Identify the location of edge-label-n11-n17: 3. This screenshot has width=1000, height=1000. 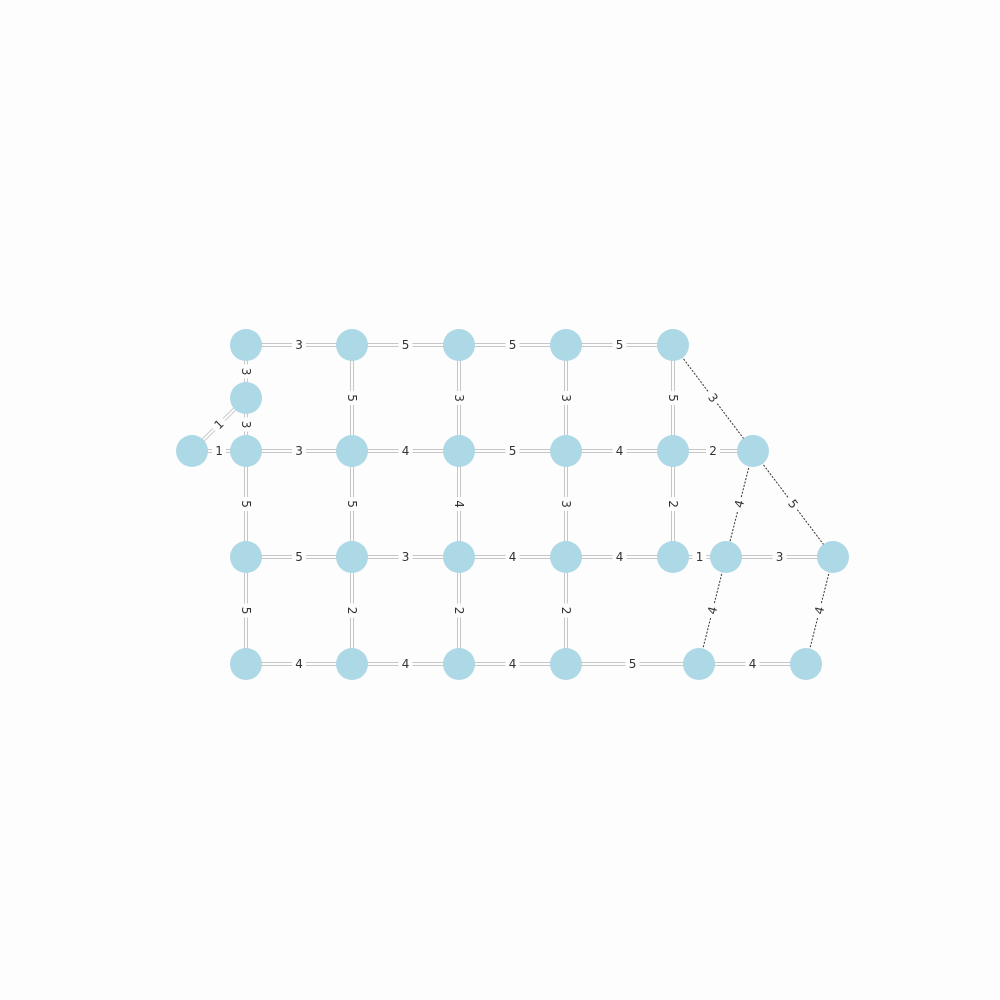
(566, 504).